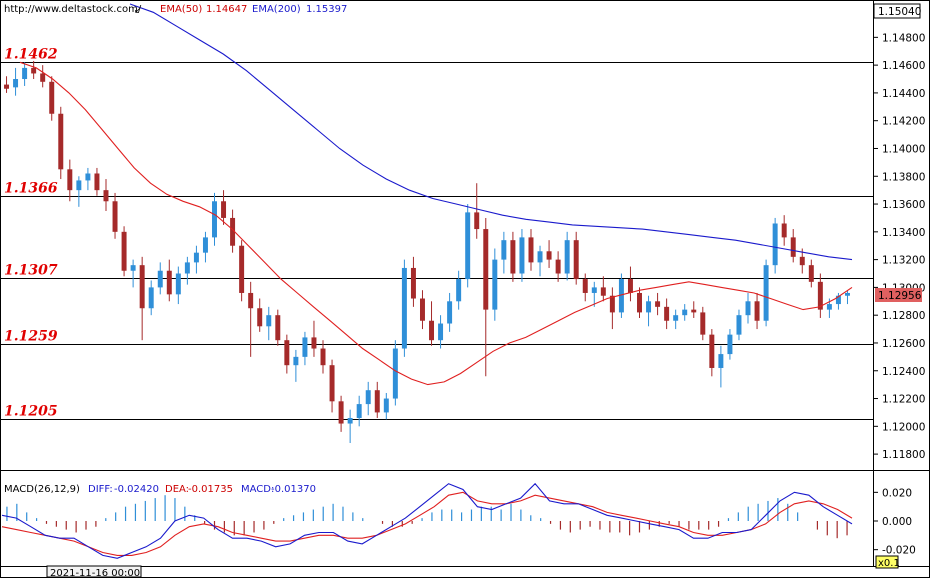 Image resolution: width=930 pixels, height=578 pixels. Describe the element at coordinates (899, 12) in the screenshot. I see `top-price-label: 1.15040` at that location.